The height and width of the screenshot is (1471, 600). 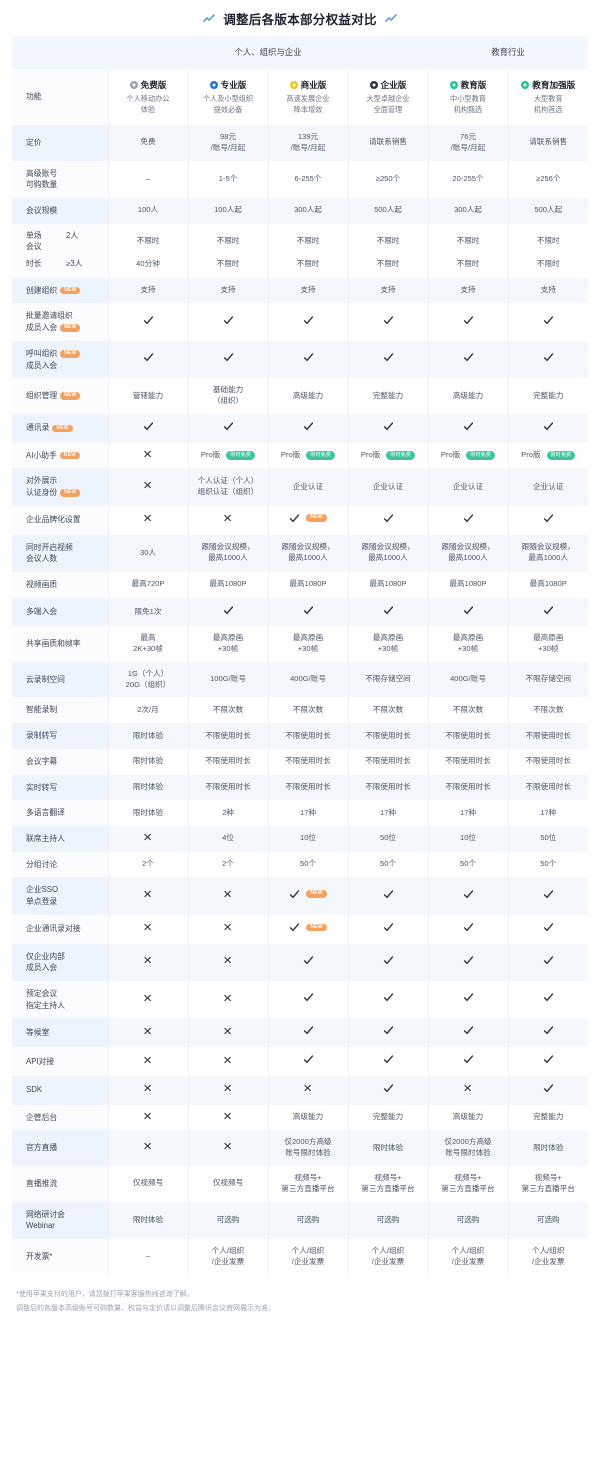 I want to click on plan-desc-0: 个人移动办公 体验, so click(x=148, y=104).